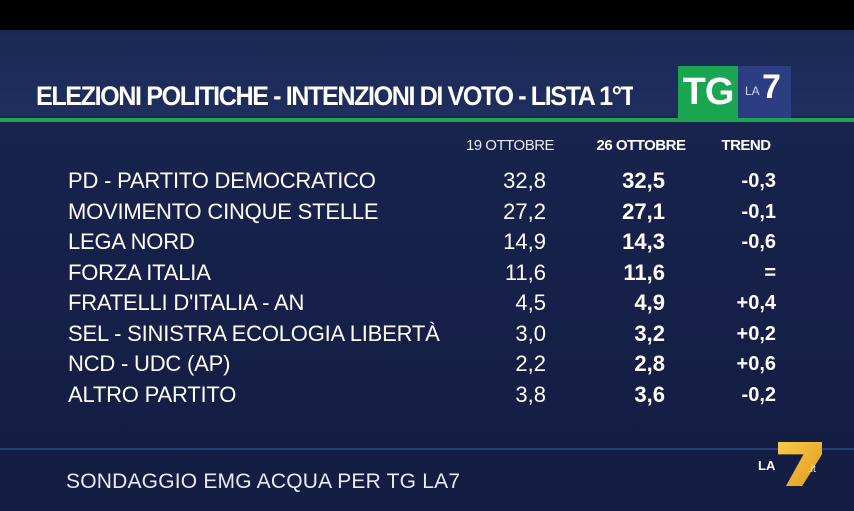 This screenshot has height=511, width=854. What do you see at coordinates (427, 242) in the screenshot?
I see `table-row: LEGA NORD 14,9 14,3 -0,6` at bounding box center [427, 242].